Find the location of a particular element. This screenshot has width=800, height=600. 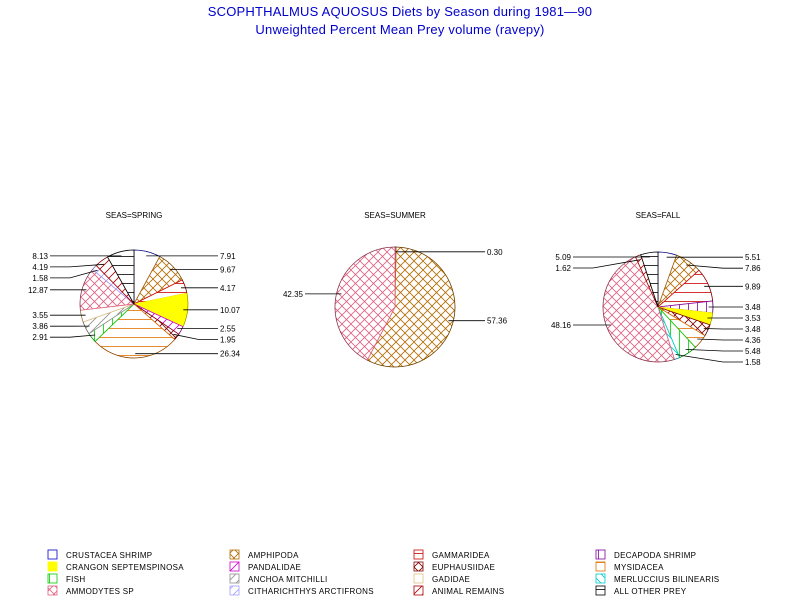

legend-item-animal-remains: ANIMAL REMAINS is located at coordinates (458, 590).